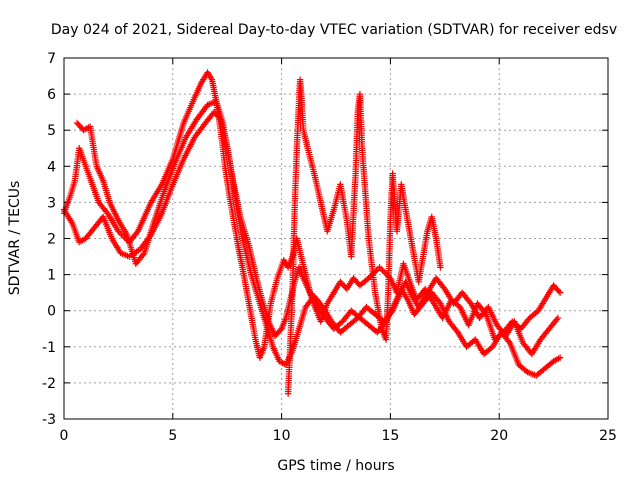 Image resolution: width=640 pixels, height=480 pixels. Describe the element at coordinates (282, 436) in the screenshot. I see `x-tick-label: 10` at that location.